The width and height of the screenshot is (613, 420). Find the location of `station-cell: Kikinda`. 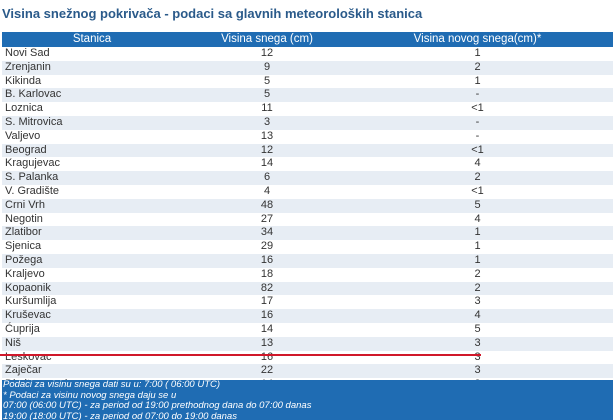

station-cell: Kikinda is located at coordinates (23, 80).